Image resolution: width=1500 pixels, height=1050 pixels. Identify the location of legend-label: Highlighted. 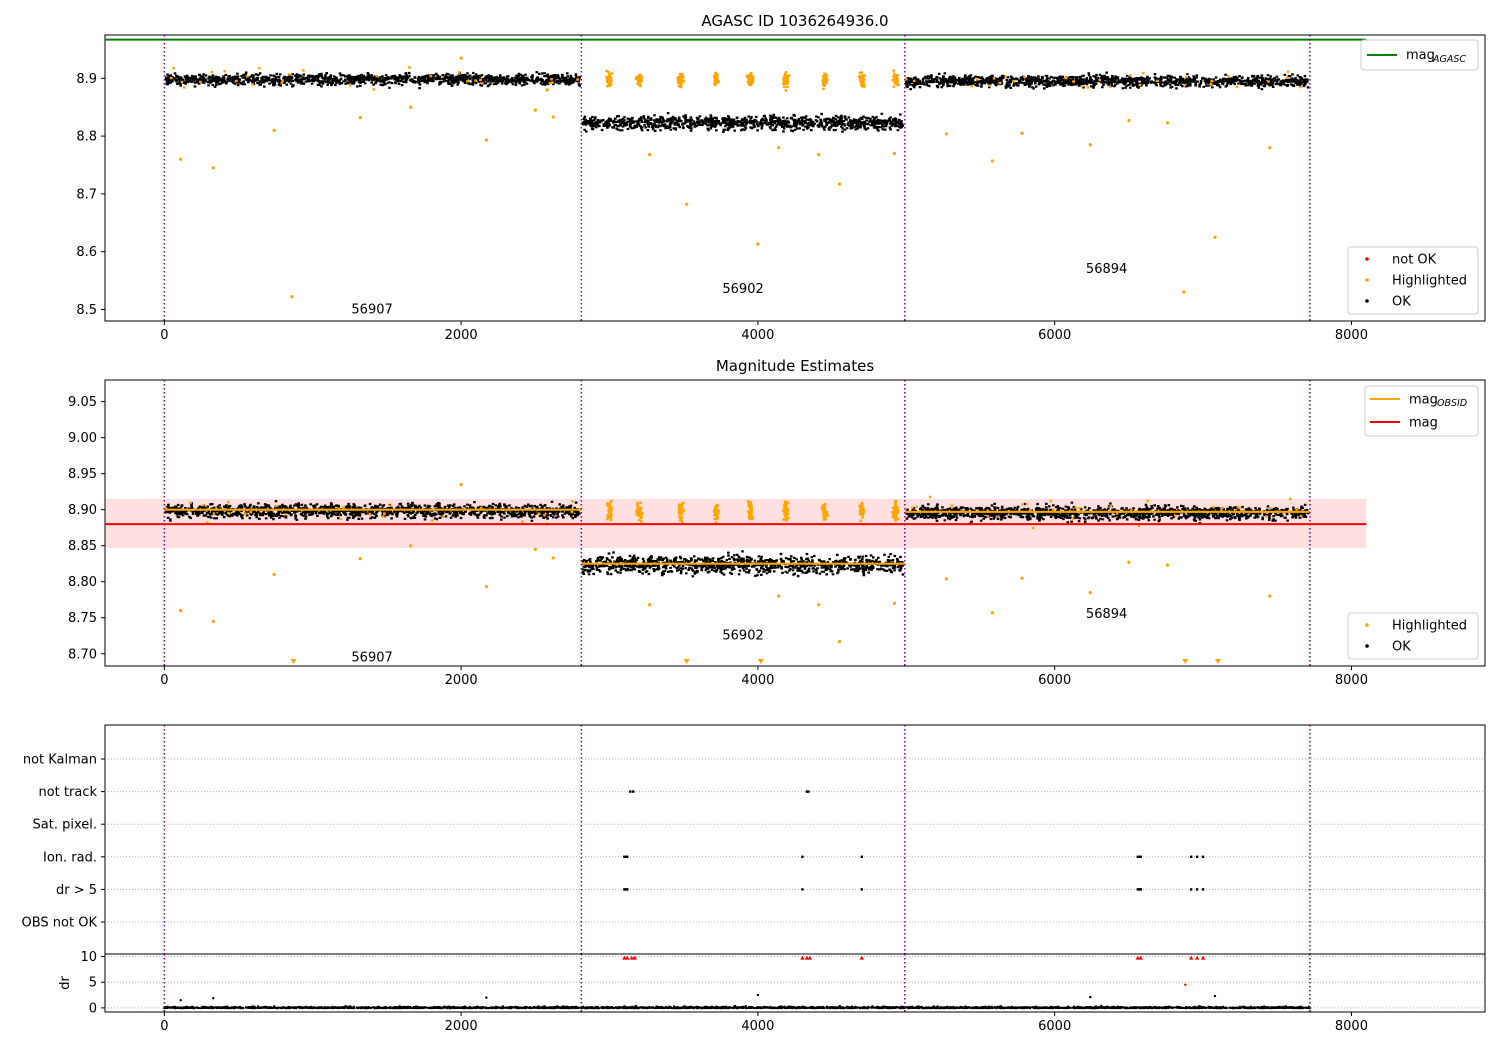
(1429, 626).